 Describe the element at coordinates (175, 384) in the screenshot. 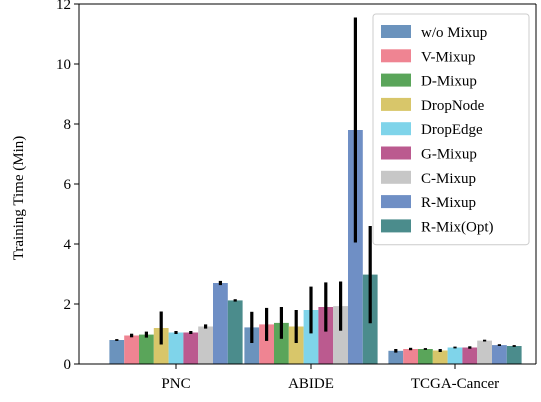

I see `x-tick-label: PNC` at that location.